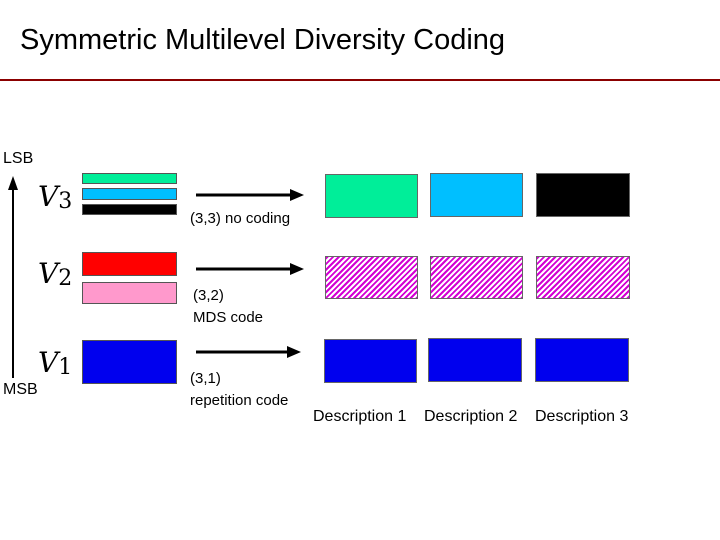  What do you see at coordinates (582, 360) in the screenshot?
I see `desc3-v1-block` at bounding box center [582, 360].